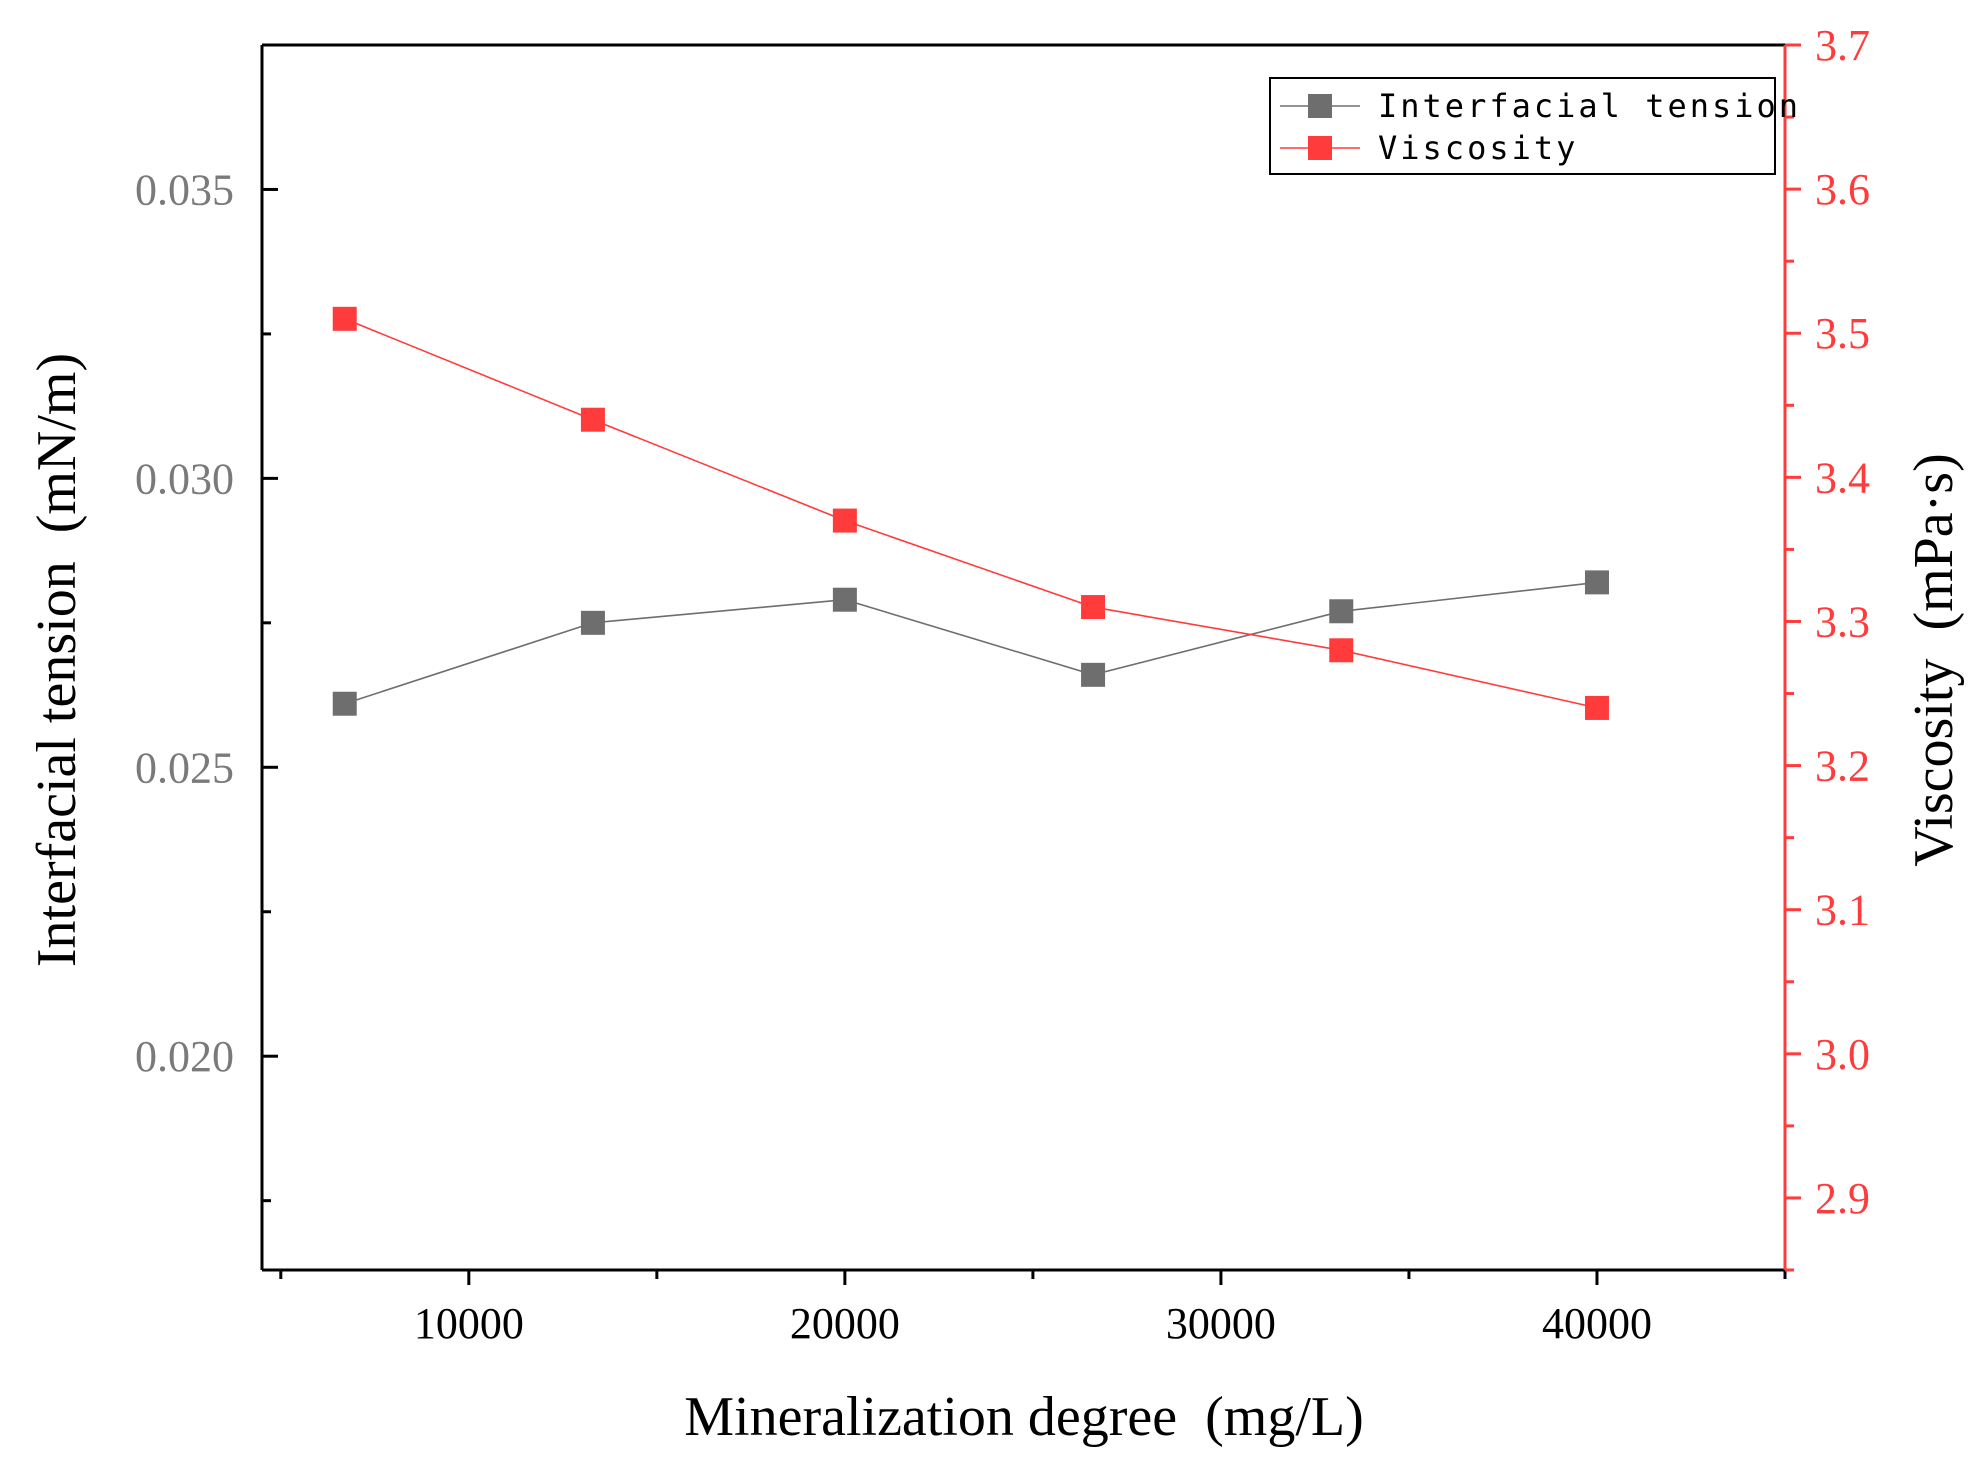  What do you see at coordinates (469, 1323) in the screenshot?
I see `x-tick-label: 10000` at bounding box center [469, 1323].